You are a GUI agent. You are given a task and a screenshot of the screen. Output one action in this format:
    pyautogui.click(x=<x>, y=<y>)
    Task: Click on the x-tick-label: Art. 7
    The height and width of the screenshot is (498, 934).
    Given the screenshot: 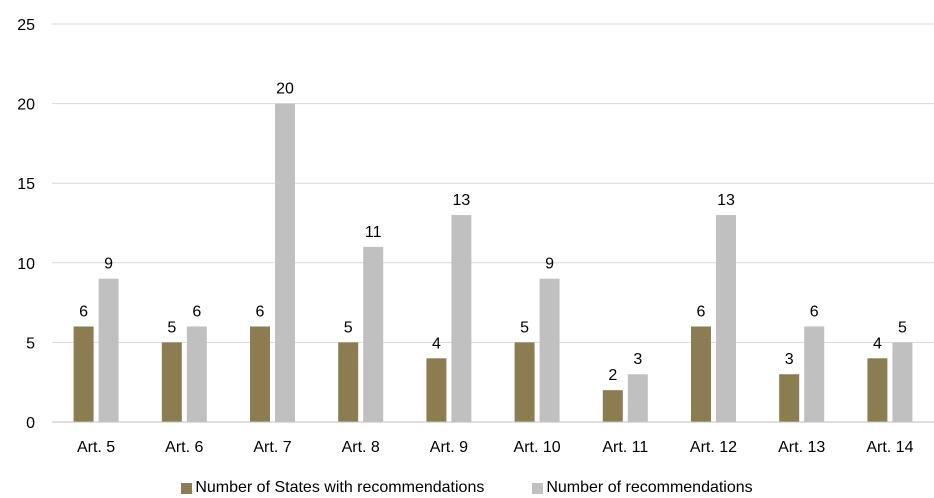 What is the action you would take?
    pyautogui.click(x=272, y=447)
    